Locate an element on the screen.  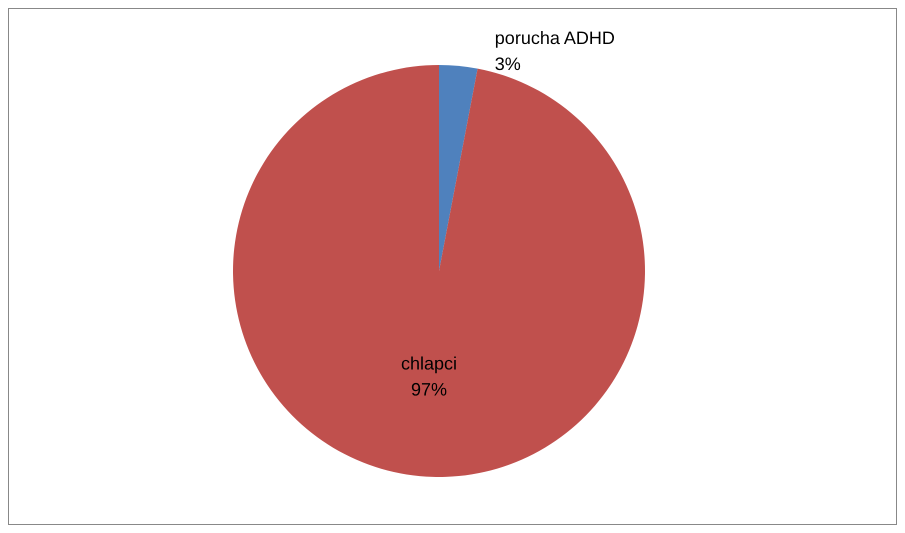
slice-label: porucha ADHD is located at coordinates (554, 38).